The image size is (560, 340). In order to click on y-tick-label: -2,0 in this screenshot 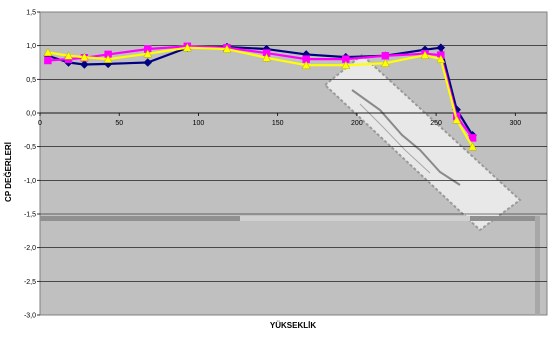, I will do `click(30, 248)`.